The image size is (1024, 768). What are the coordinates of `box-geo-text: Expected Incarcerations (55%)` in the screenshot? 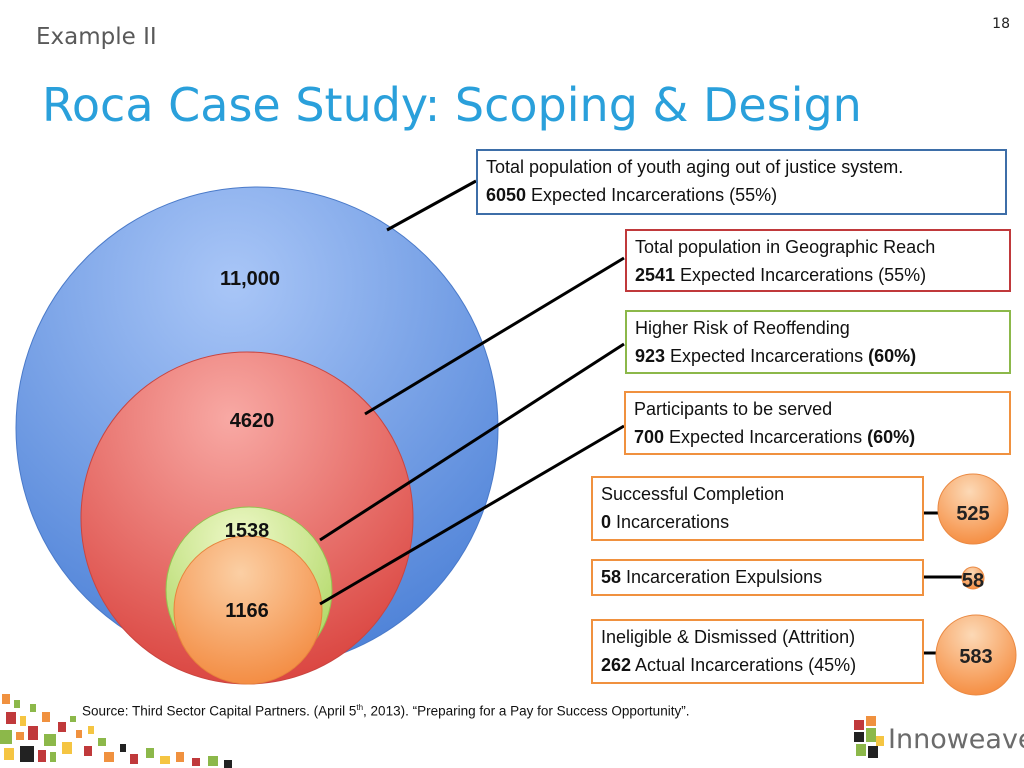 It's located at (801, 275).